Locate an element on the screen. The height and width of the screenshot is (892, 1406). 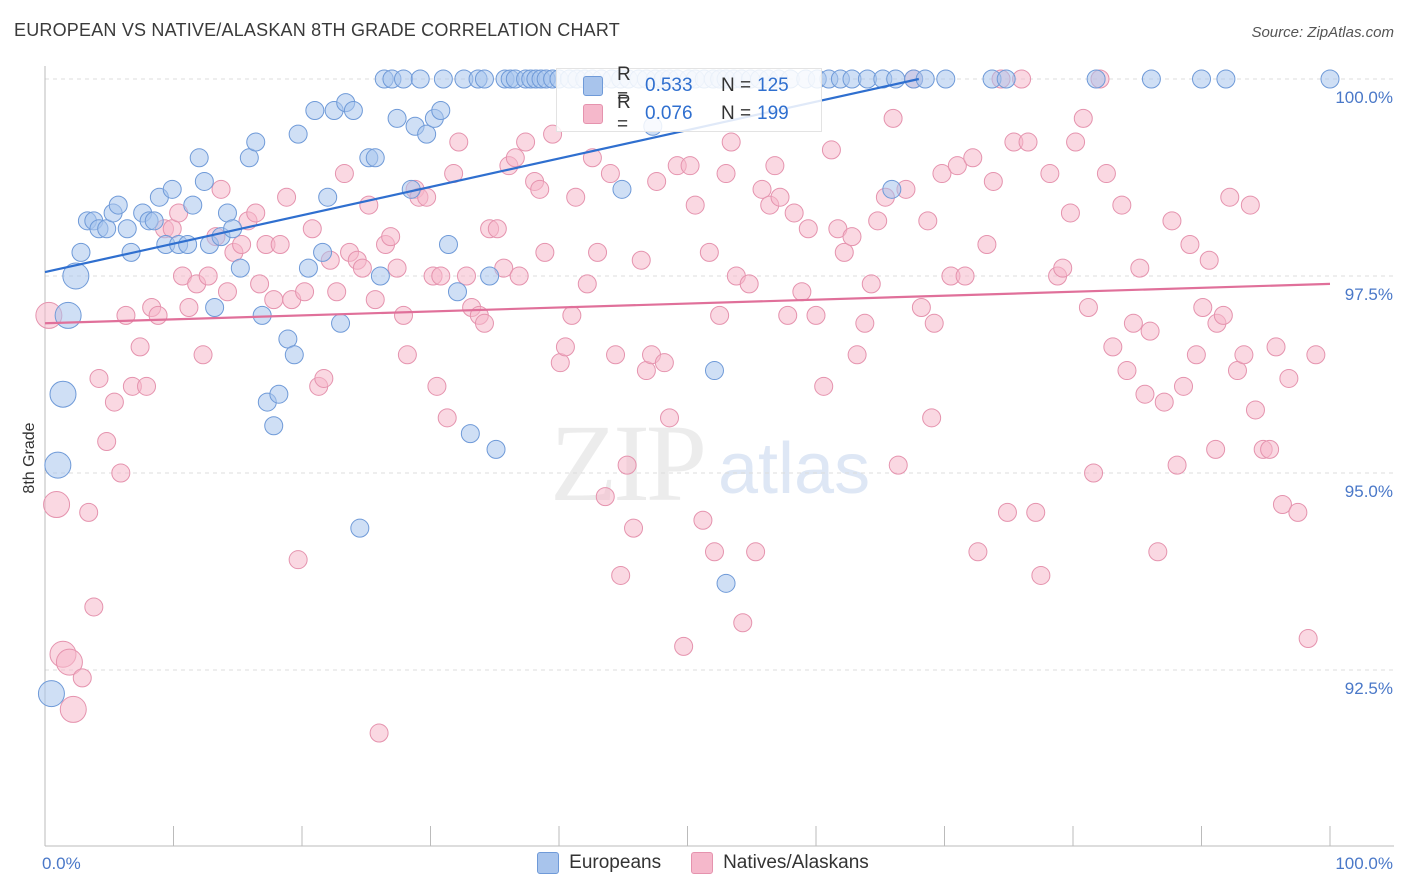
y-tick-label: 100.0% is located at coordinates (1364, 97).